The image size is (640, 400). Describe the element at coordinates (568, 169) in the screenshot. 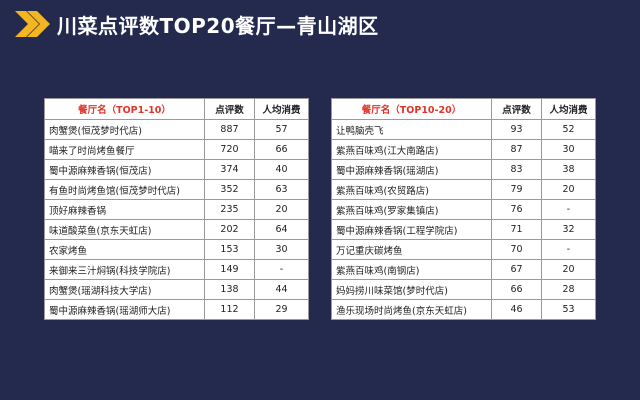

I see `avg-spend: 38` at that location.